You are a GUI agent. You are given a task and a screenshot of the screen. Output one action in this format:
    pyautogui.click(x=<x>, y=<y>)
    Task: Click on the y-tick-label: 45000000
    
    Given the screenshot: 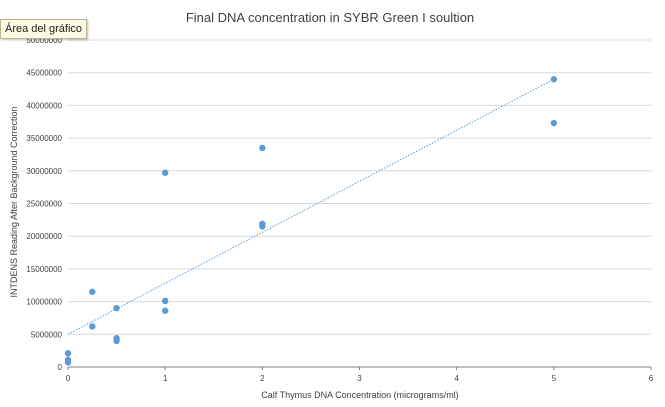 What is the action you would take?
    pyautogui.click(x=44, y=73)
    